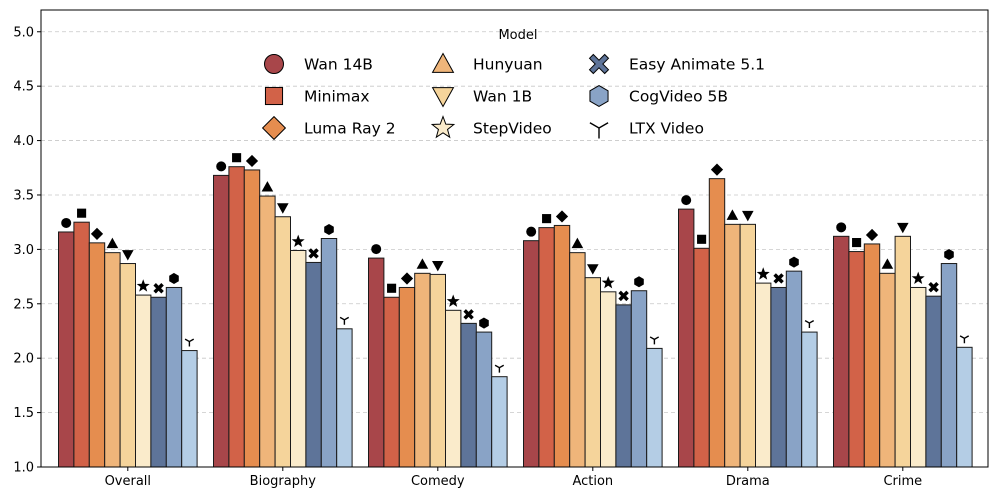  Describe the element at coordinates (23, 468) in the screenshot. I see `y-tick-label: 1.0` at that location.